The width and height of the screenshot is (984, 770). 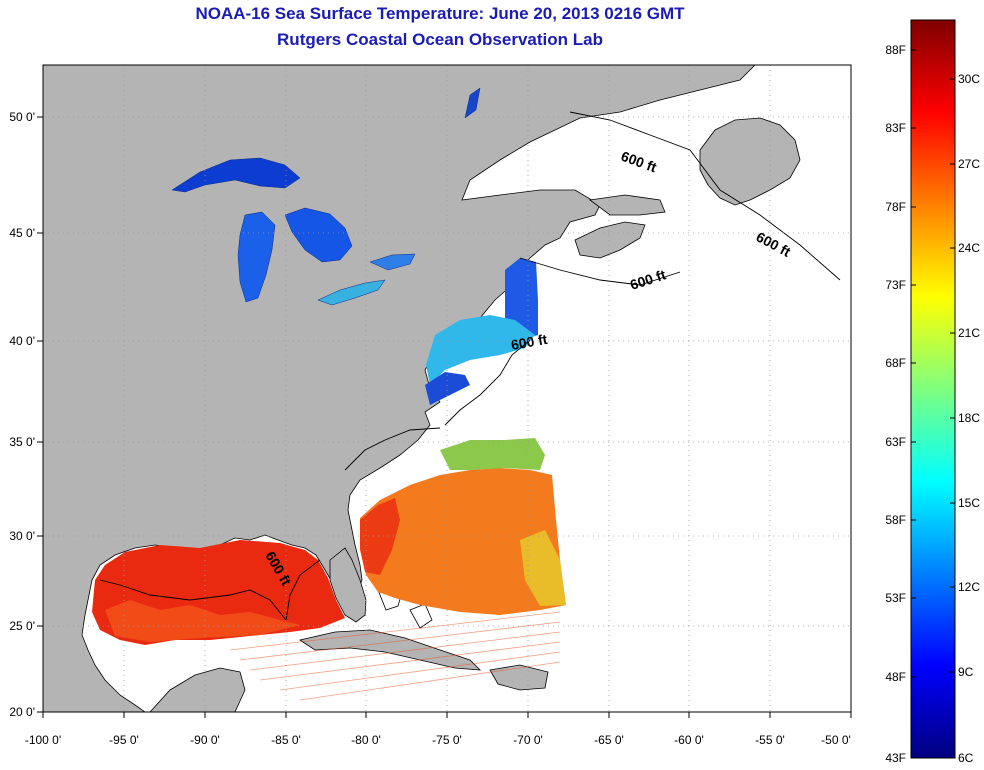 I want to click on great-lakes, so click(x=326, y=196).